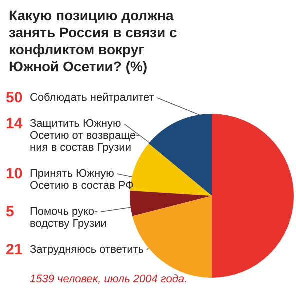  I want to click on slice-label: Защитить Южную Осетию от возвраще- ния в состав Грузии, so click(85, 136).